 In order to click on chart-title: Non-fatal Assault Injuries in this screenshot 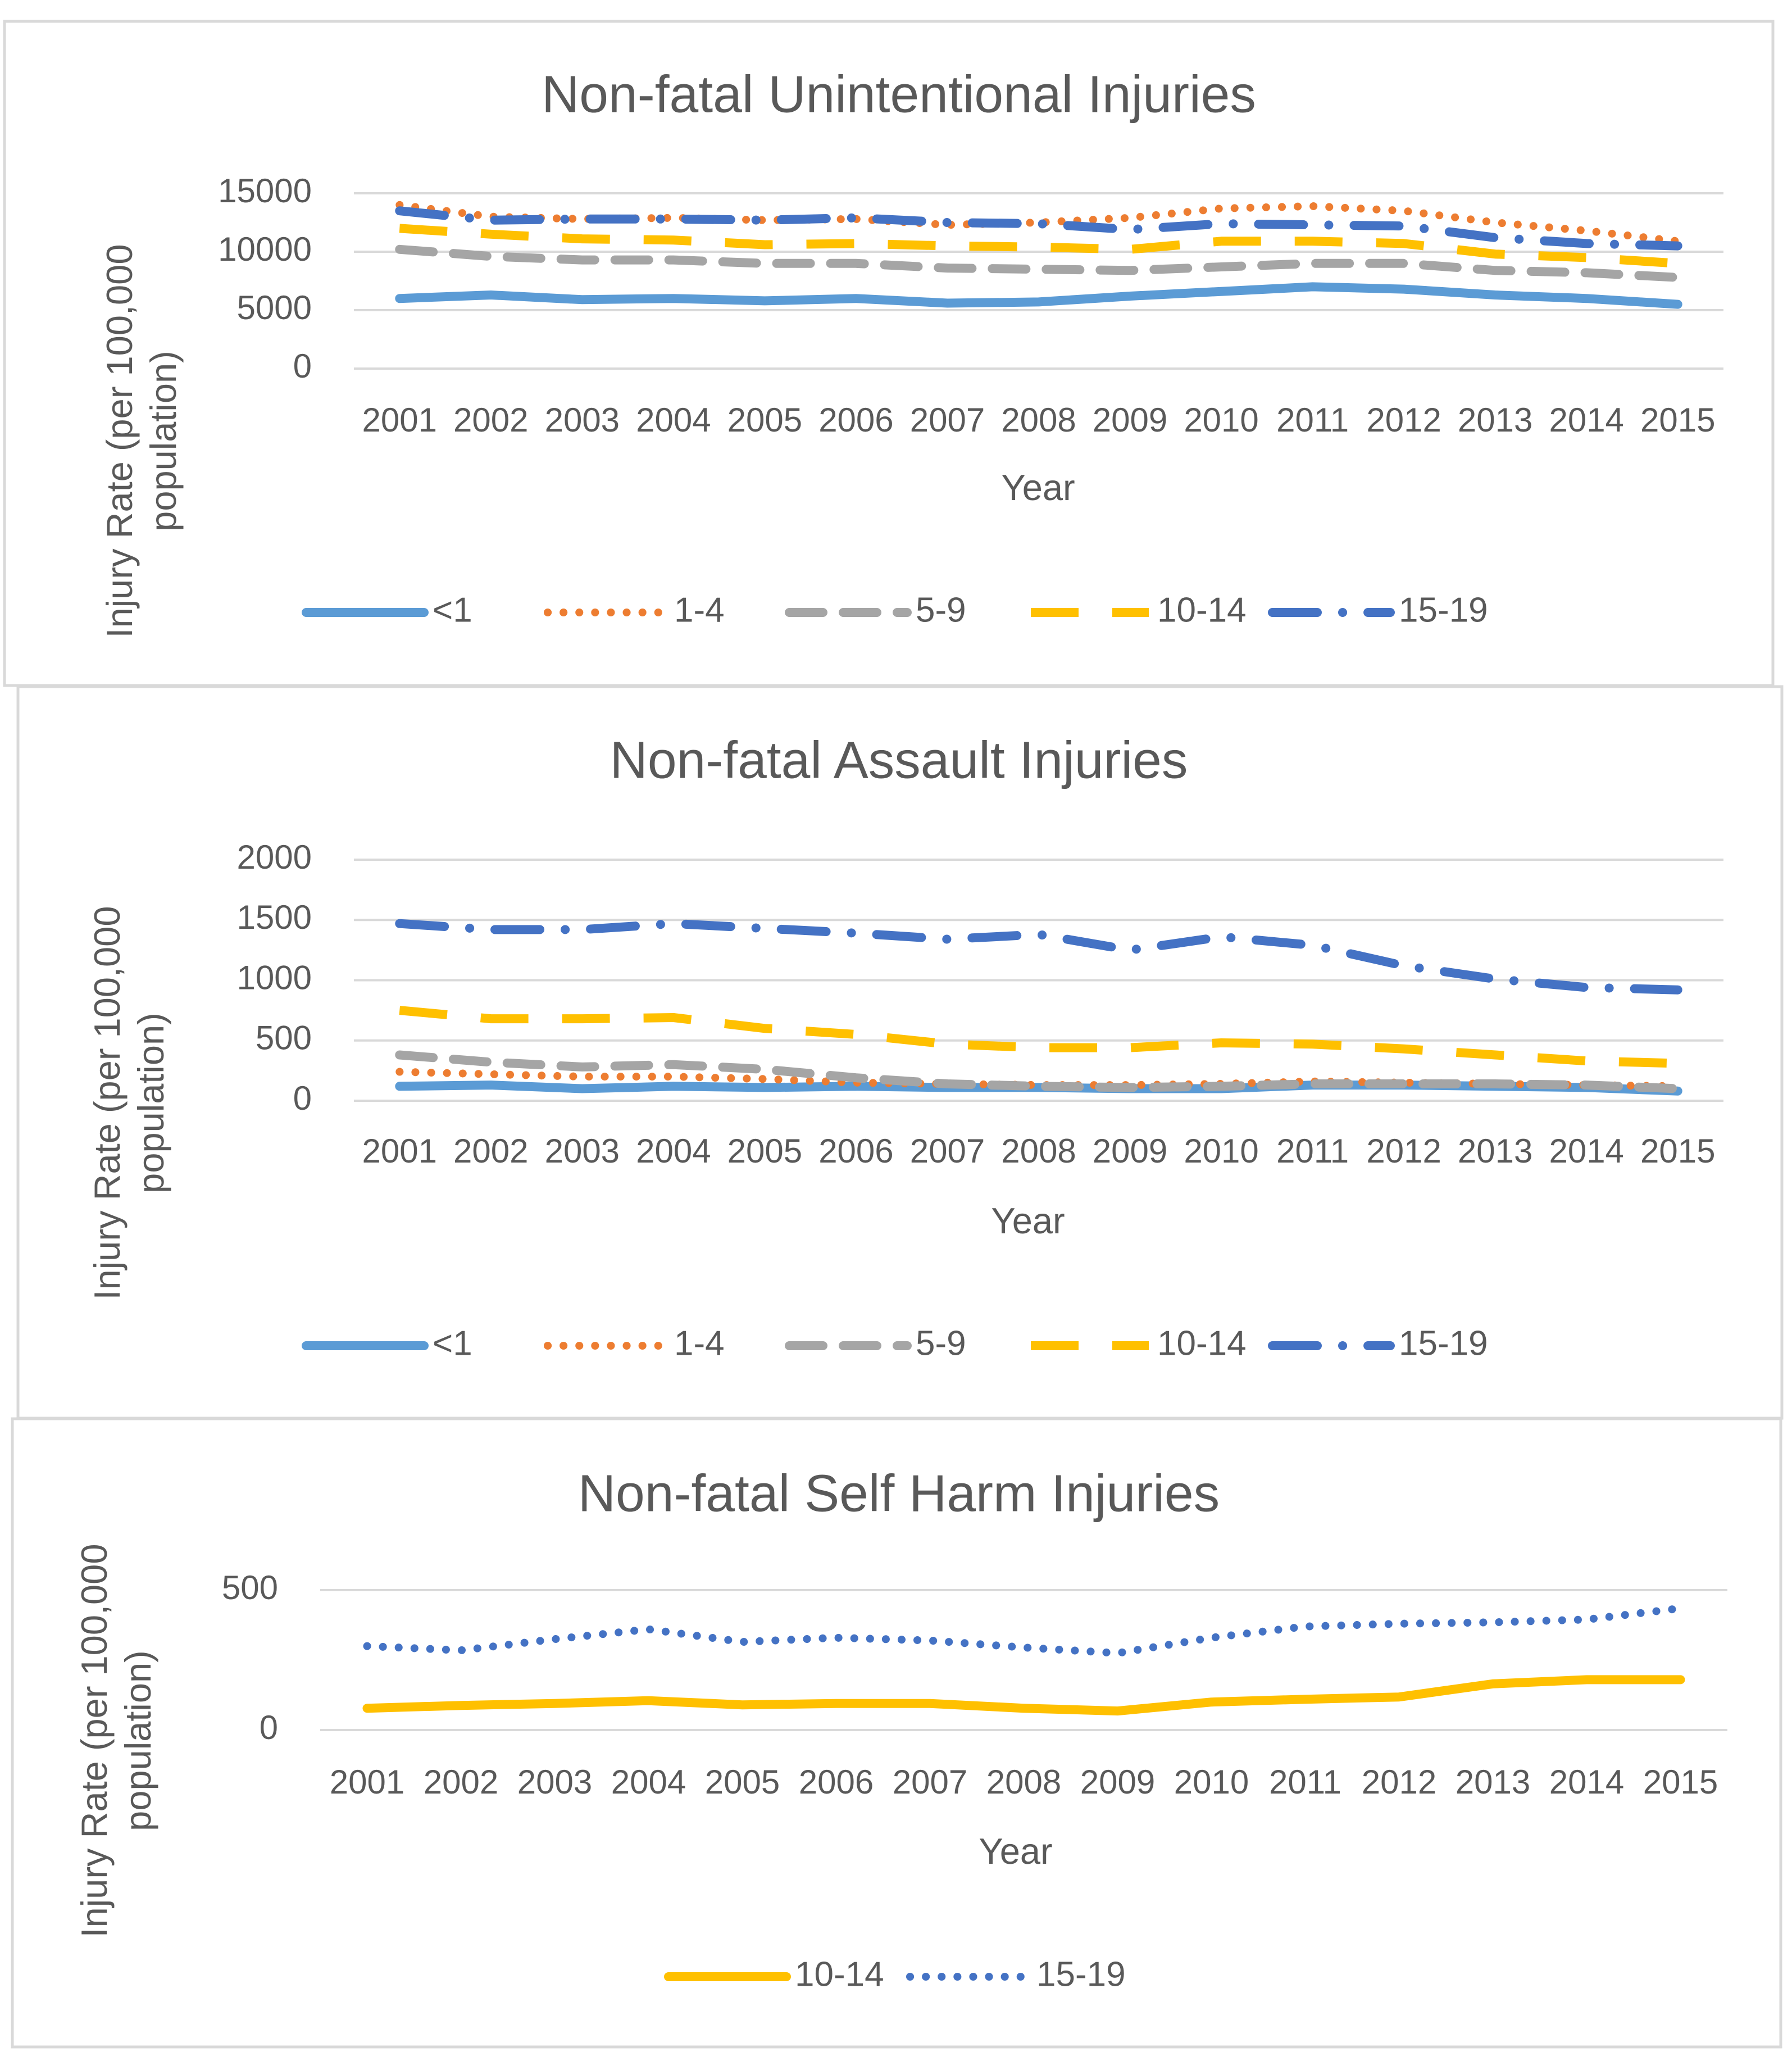, I will do `click(899, 760)`.